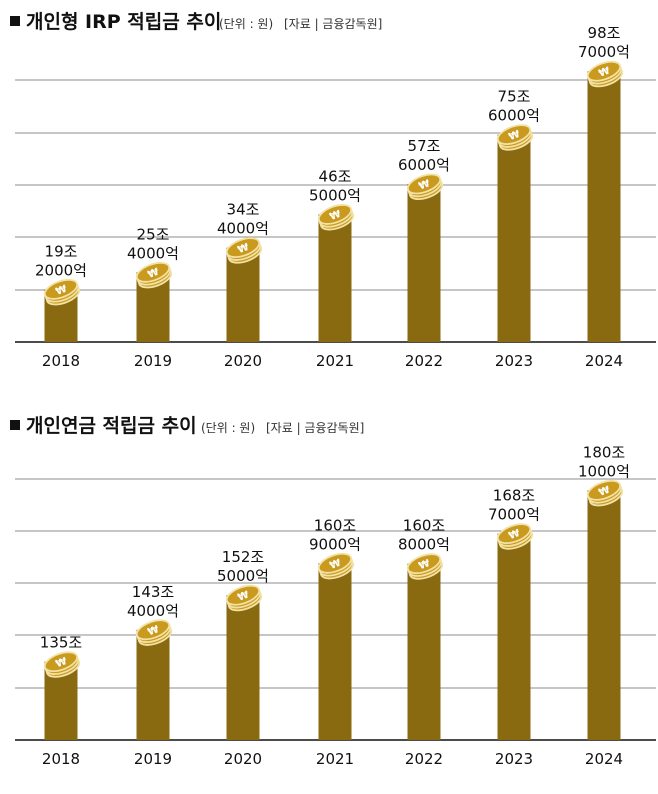 The width and height of the screenshot is (658, 794). Describe the element at coordinates (333, 24) in the screenshot. I see `chart-1-source-note: [자료 | 금융감독원]` at that location.